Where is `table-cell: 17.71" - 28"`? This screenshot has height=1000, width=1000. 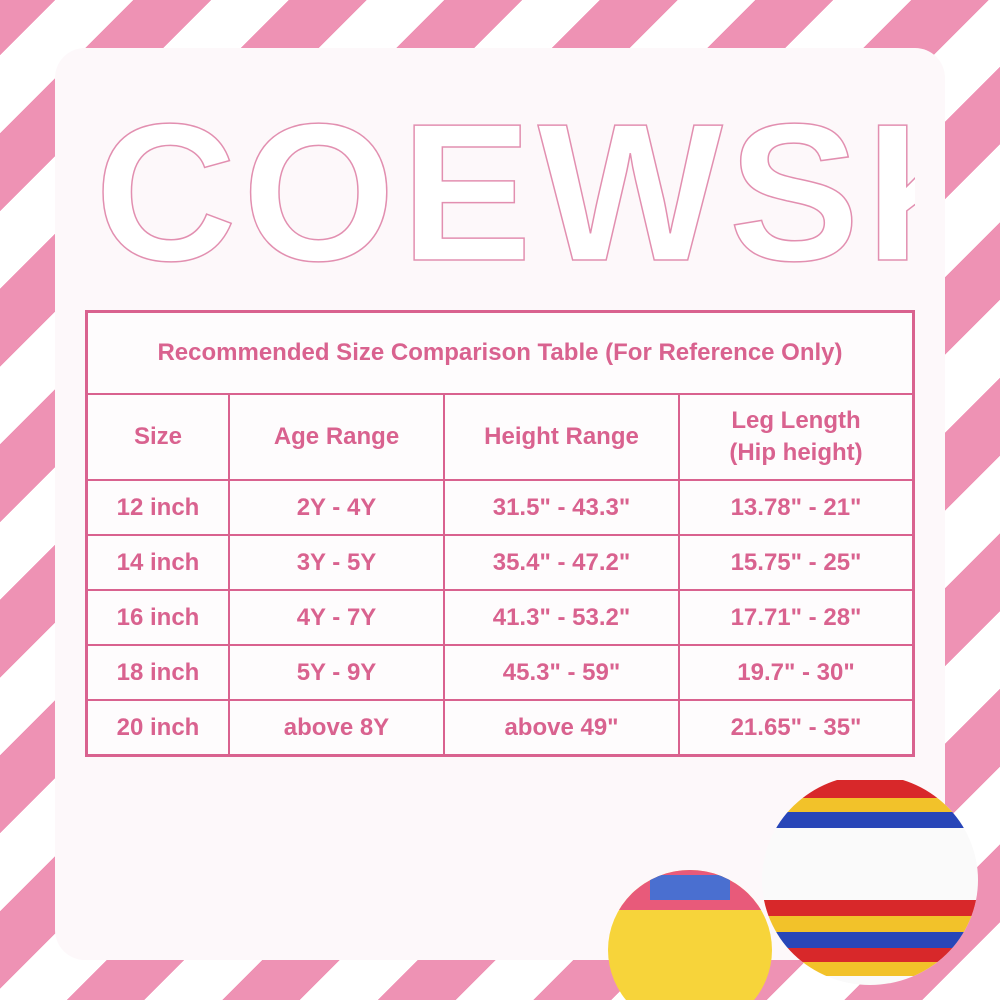
table-cell: 17.71" - 28" is located at coordinates (796, 617).